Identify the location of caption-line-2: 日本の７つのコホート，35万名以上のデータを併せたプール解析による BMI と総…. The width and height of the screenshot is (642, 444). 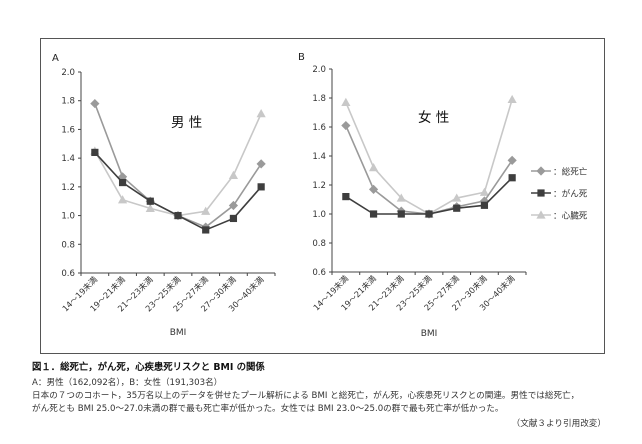
(306, 396).